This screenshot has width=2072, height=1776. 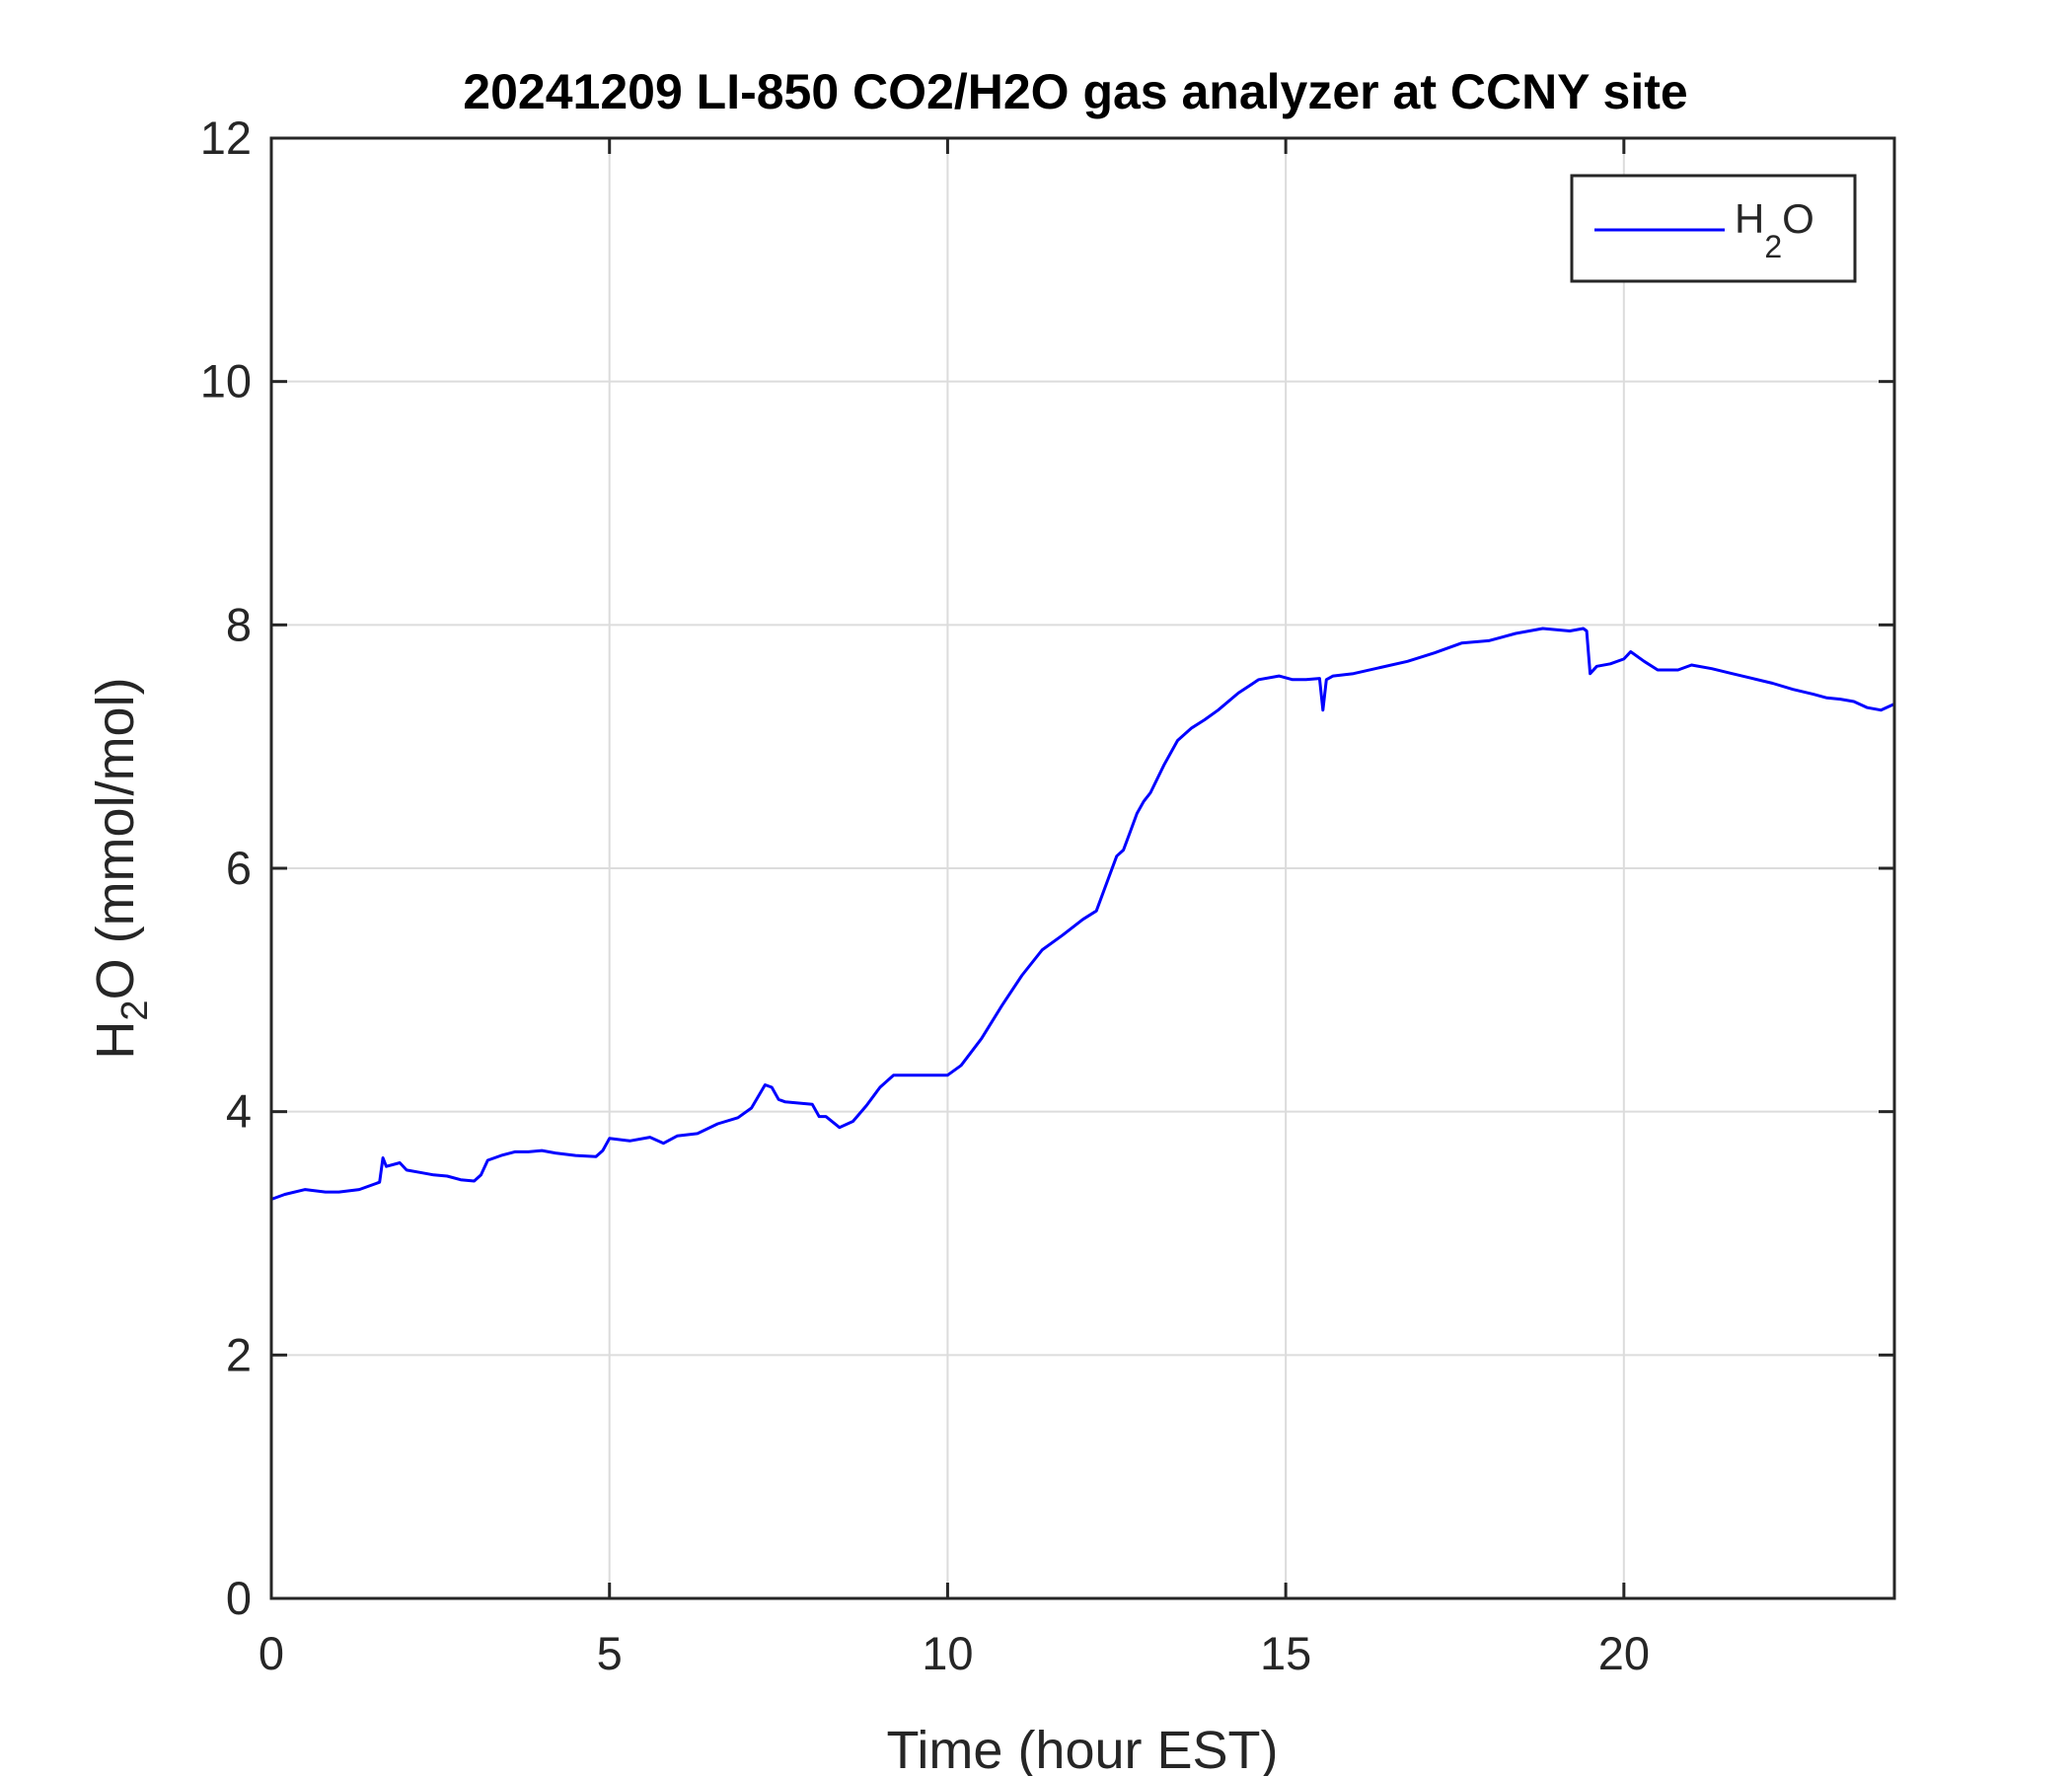 What do you see at coordinates (239, 1112) in the screenshot?
I see `y-tick-label: 4` at bounding box center [239, 1112].